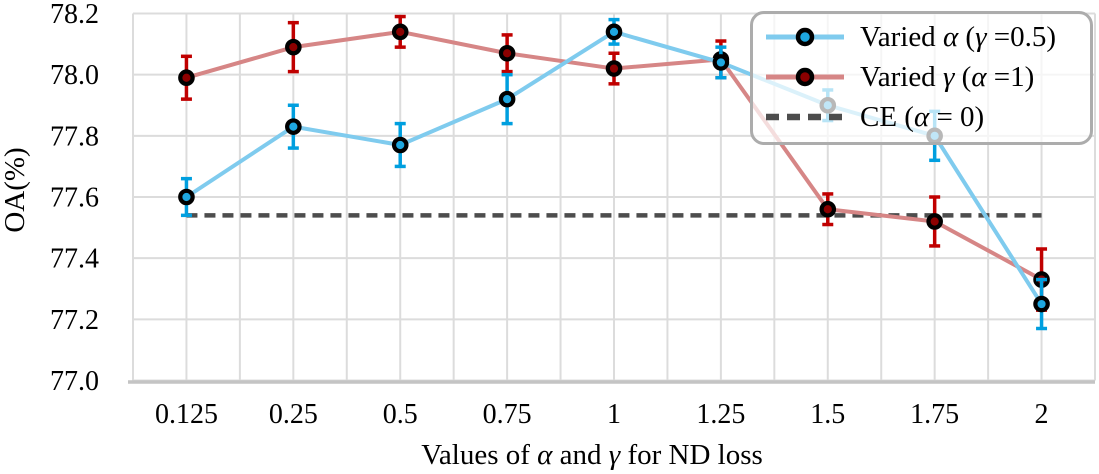 This screenshot has width=1099, height=474. Describe the element at coordinates (74, 259) in the screenshot. I see `y-tick-label: 77.4` at that location.